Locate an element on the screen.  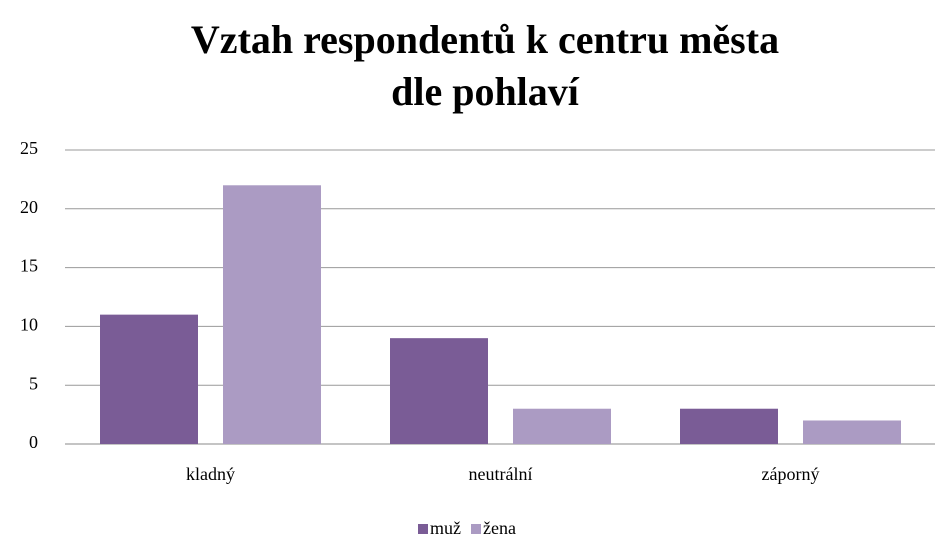
y-tick-label: 5 is located at coordinates (33, 383).